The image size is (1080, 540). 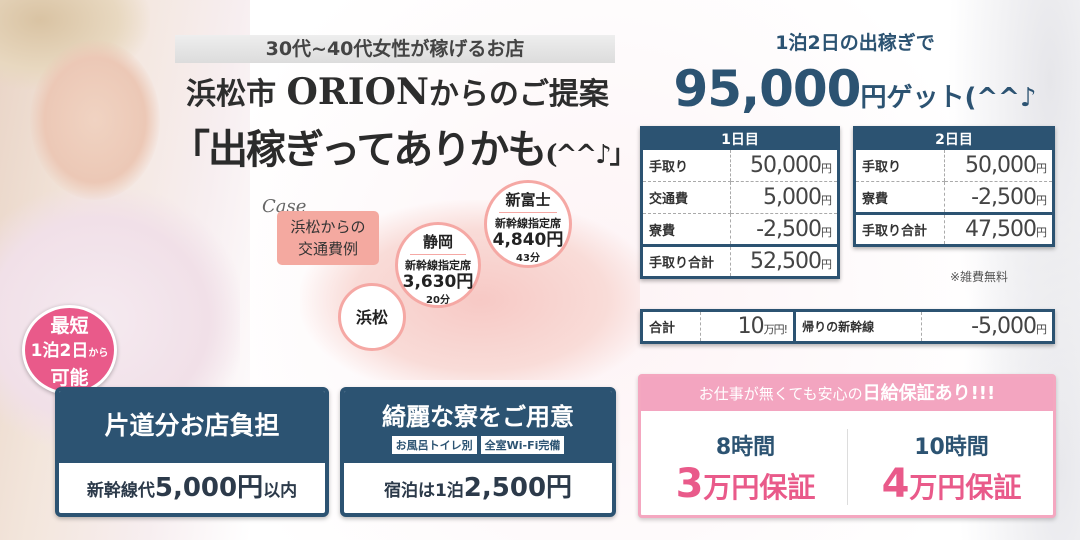 I want to click on total-label: 合計, so click(x=662, y=328).